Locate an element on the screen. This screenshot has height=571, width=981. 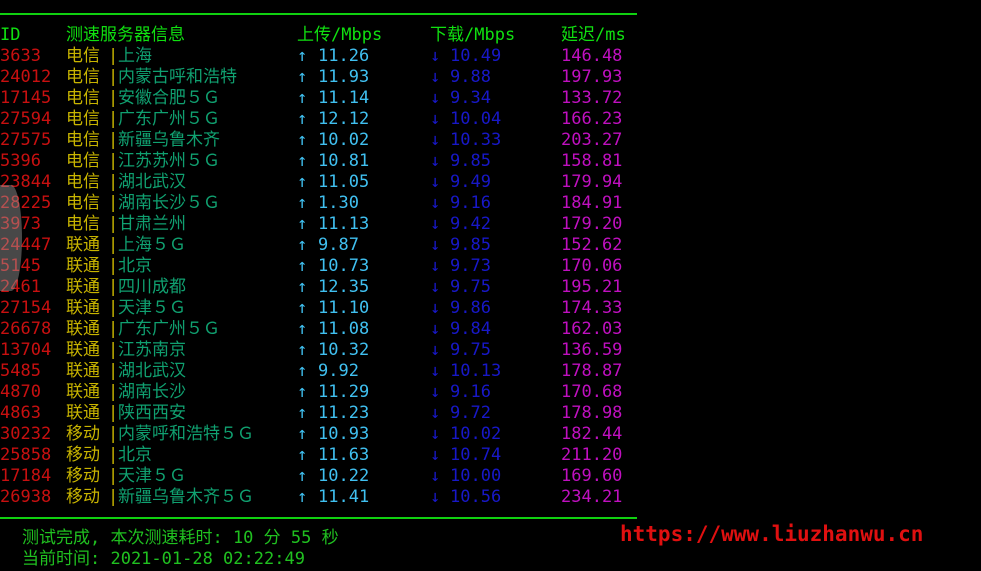
row-location: 上海 is located at coordinates (135, 56).